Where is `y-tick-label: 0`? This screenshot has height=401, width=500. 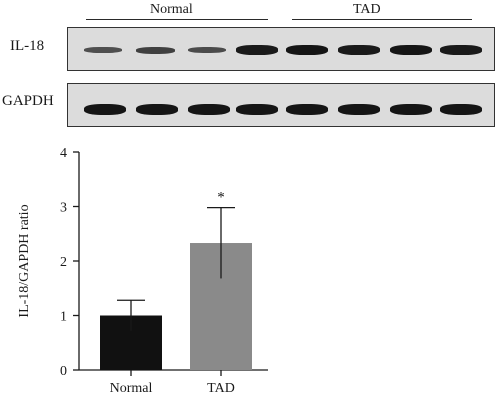 y-tick-label: 0 is located at coordinates (63, 371).